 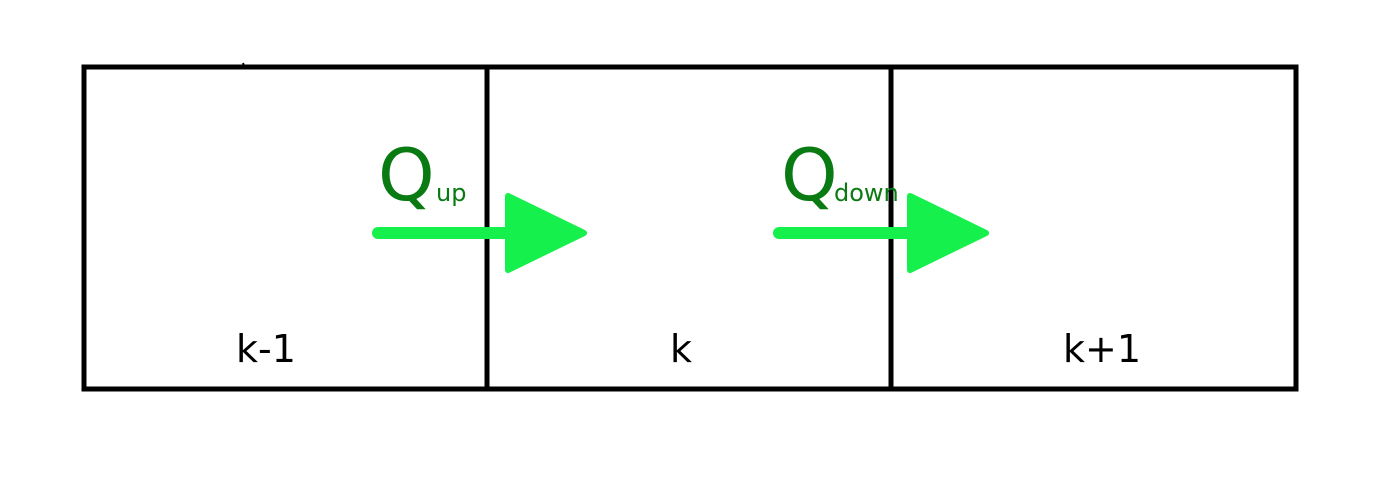 What do you see at coordinates (479, 233) in the screenshot?
I see `flux-arrow-up` at bounding box center [479, 233].